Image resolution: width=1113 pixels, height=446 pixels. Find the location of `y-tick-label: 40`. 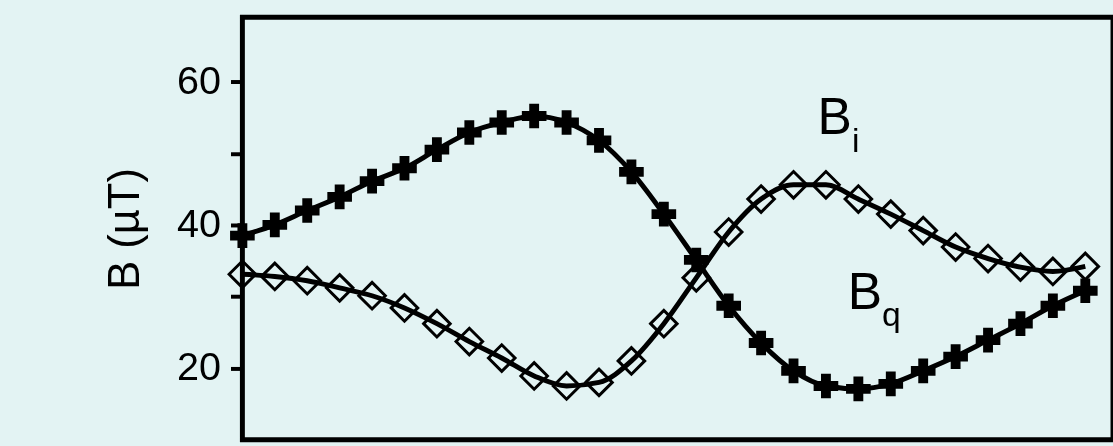

y-tick-label: 40 is located at coordinates (199, 223).